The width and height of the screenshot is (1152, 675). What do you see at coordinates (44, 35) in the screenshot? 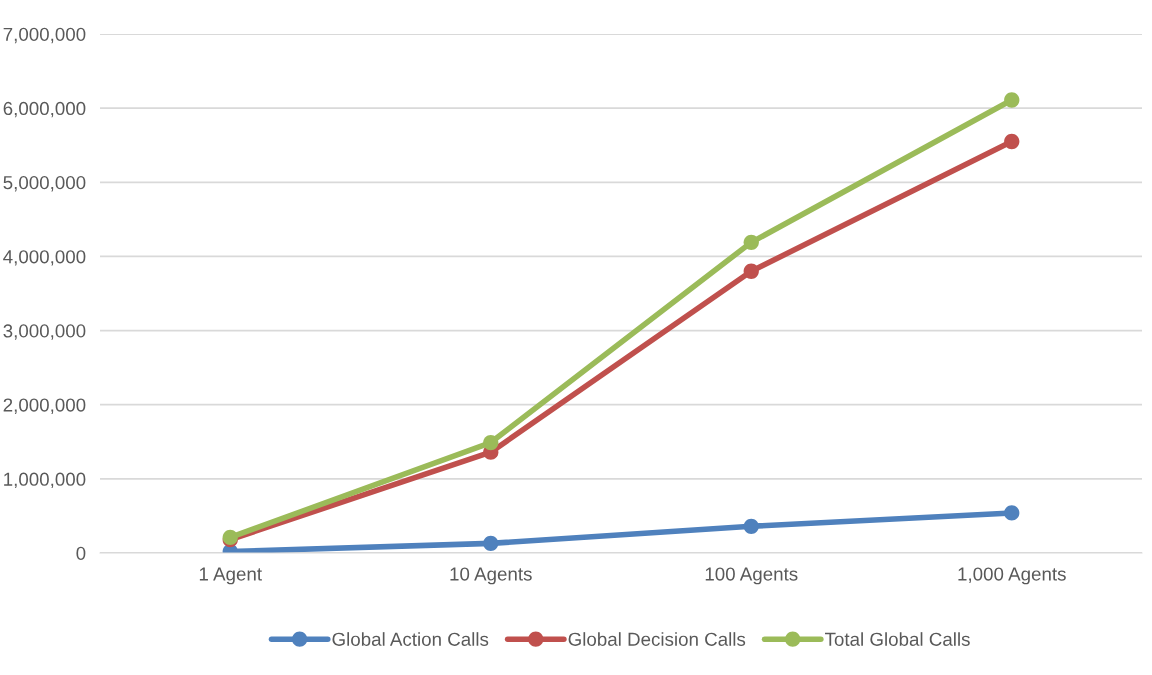
I see `y-tick-label: 7,000,000` at bounding box center [44, 35].